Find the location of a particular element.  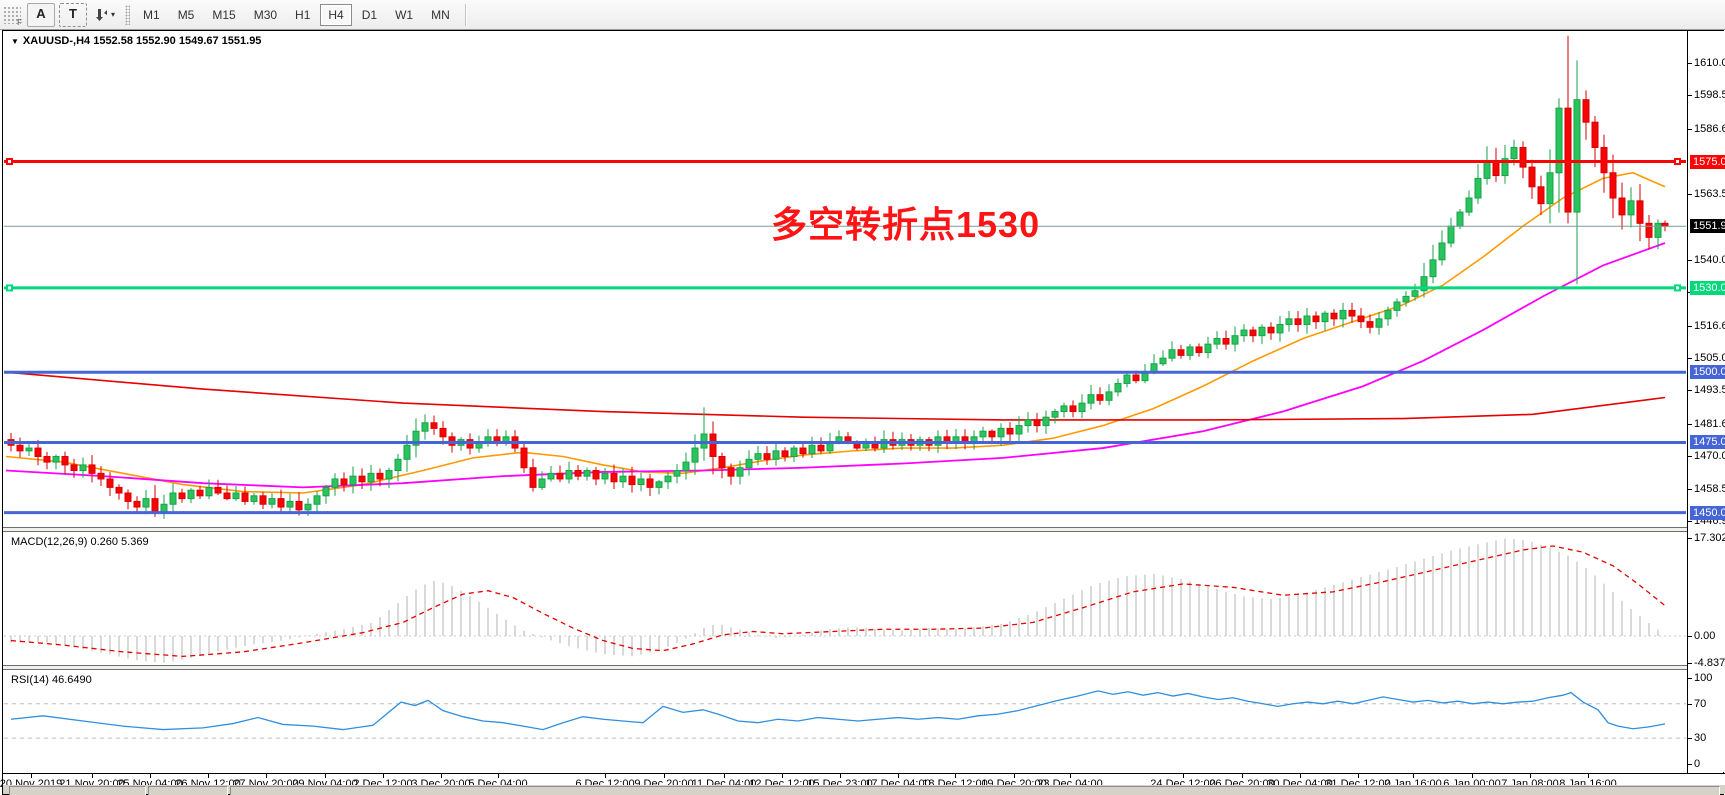

toolbar-separator-grip is located at coordinates (128, 14).